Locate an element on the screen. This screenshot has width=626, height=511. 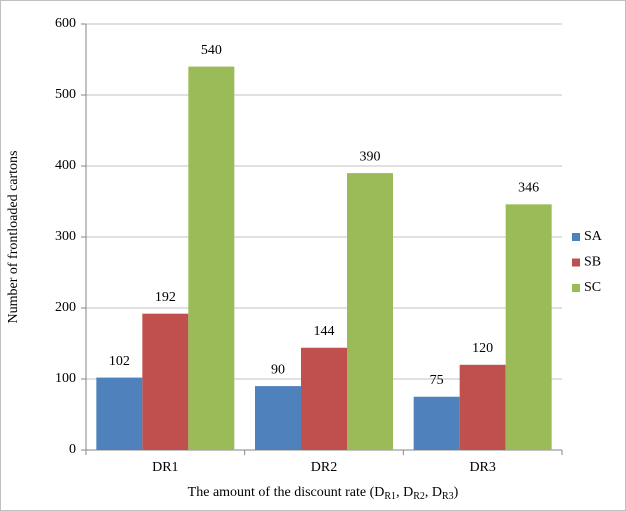
y-tick-label: 500 is located at coordinates (65, 94).